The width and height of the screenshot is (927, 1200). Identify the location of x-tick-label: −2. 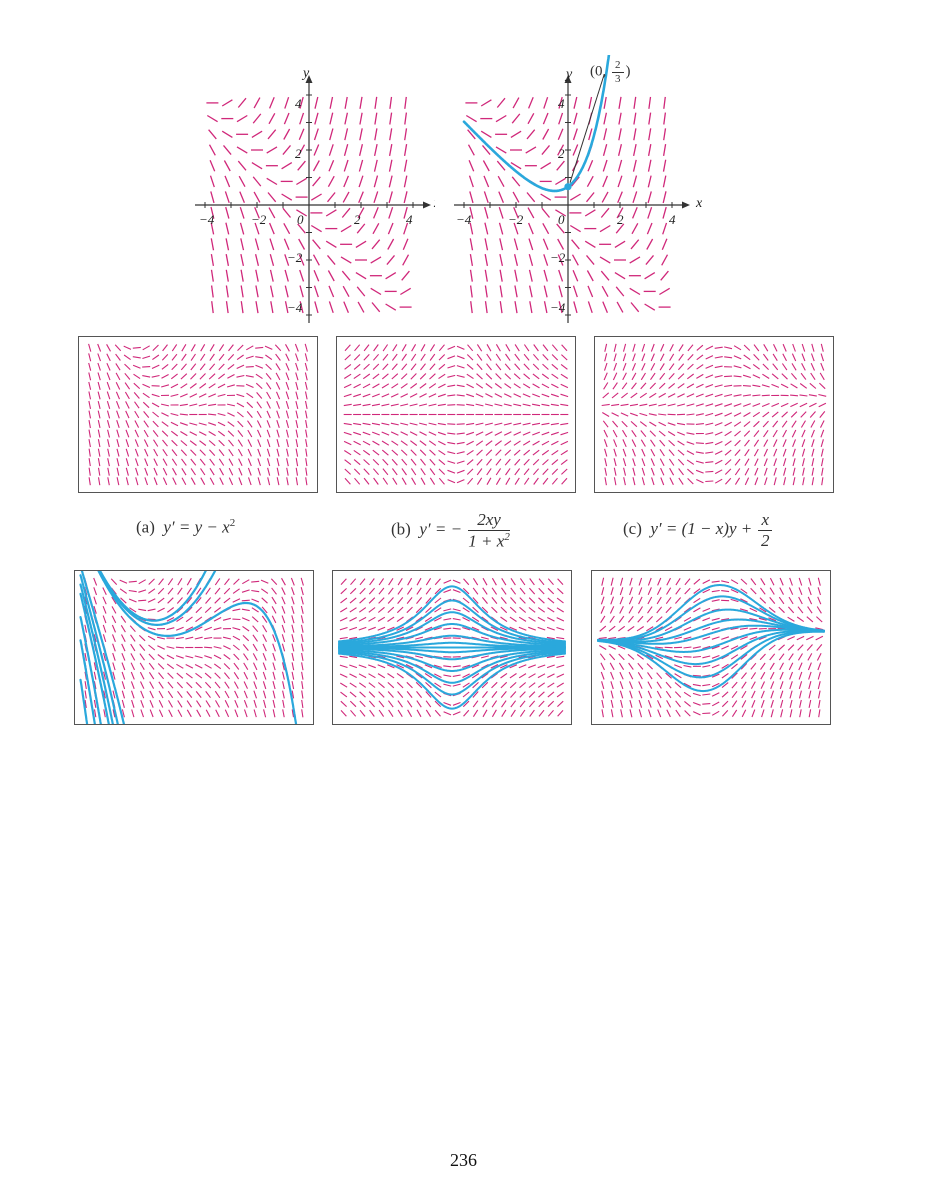
(259, 219).